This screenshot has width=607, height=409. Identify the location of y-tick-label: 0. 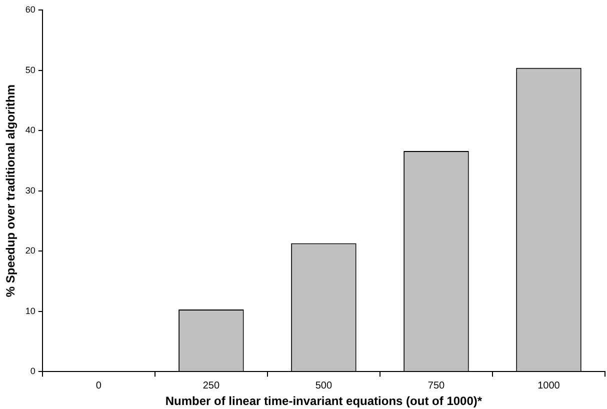
(33, 371).